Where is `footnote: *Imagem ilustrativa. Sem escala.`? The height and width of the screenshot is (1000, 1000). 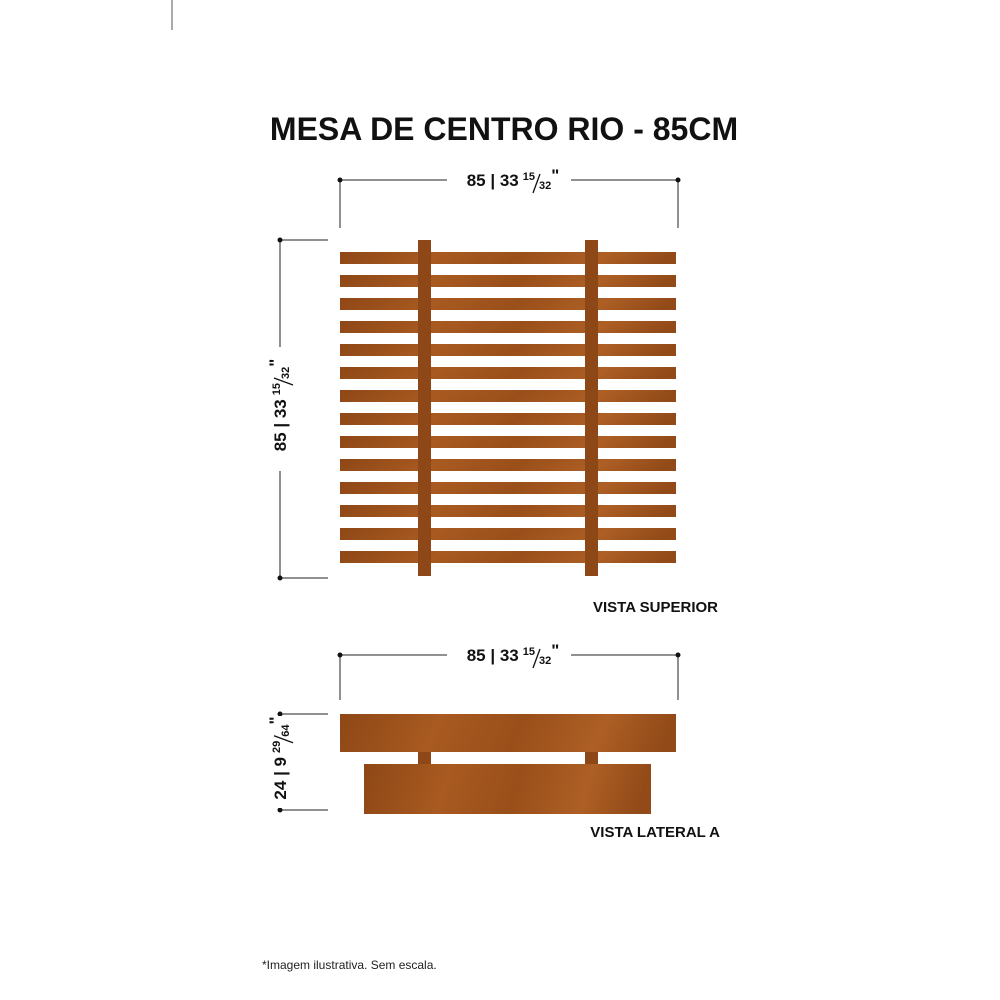
footnote: *Imagem ilustrativa. Sem escala. is located at coordinates (349, 965).